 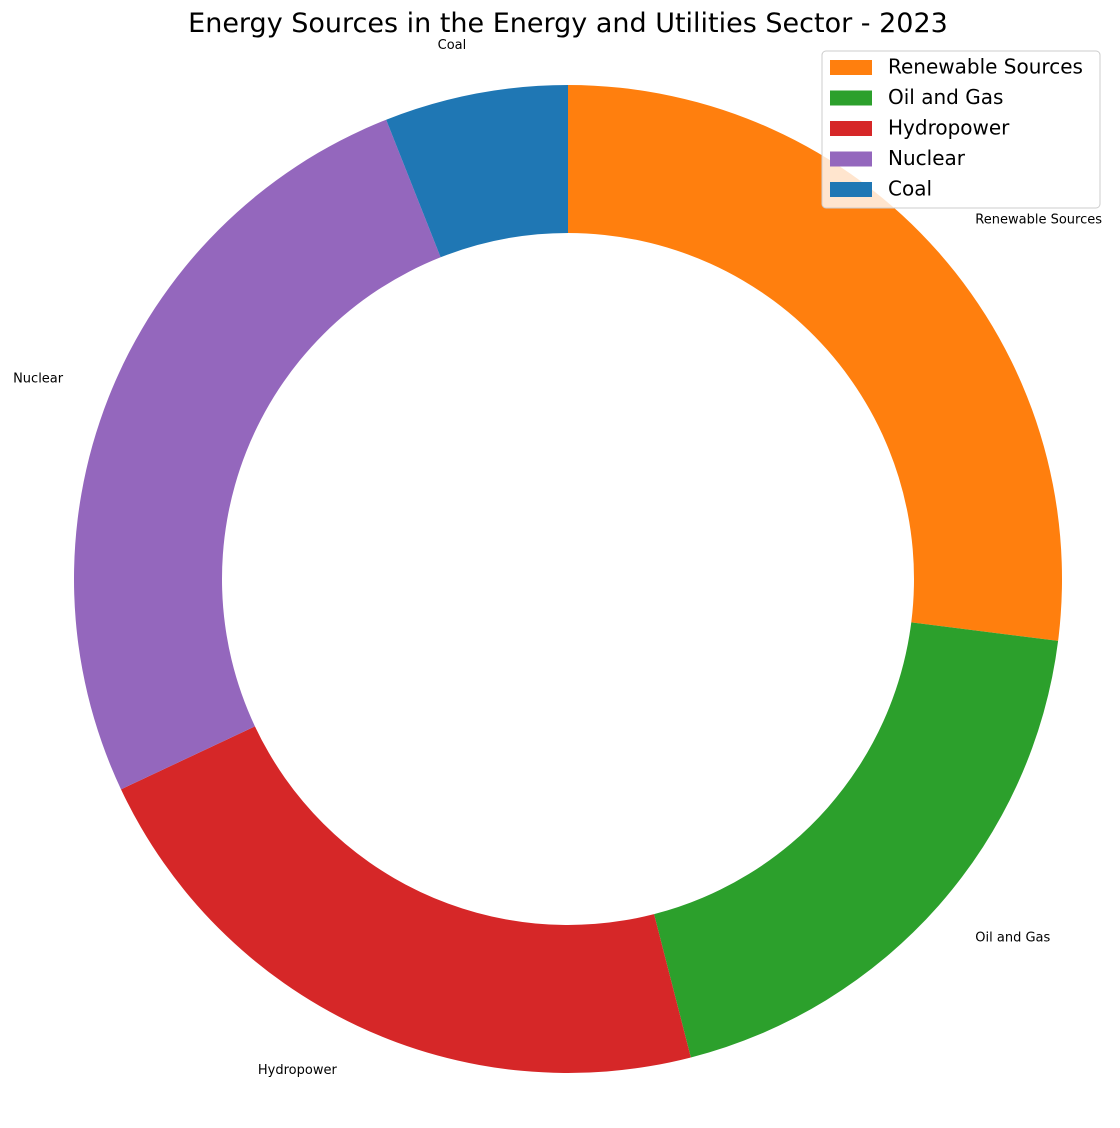 I want to click on legend-swatch-renewable-sources, so click(x=851, y=67).